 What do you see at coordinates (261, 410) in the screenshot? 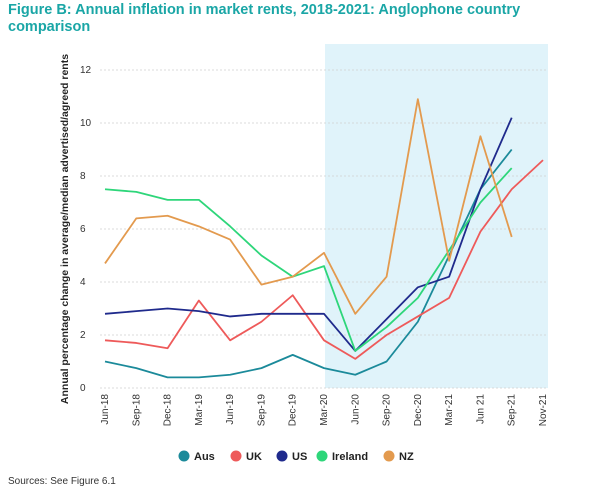
I see `x-tick-label: Sep-19` at bounding box center [261, 410].